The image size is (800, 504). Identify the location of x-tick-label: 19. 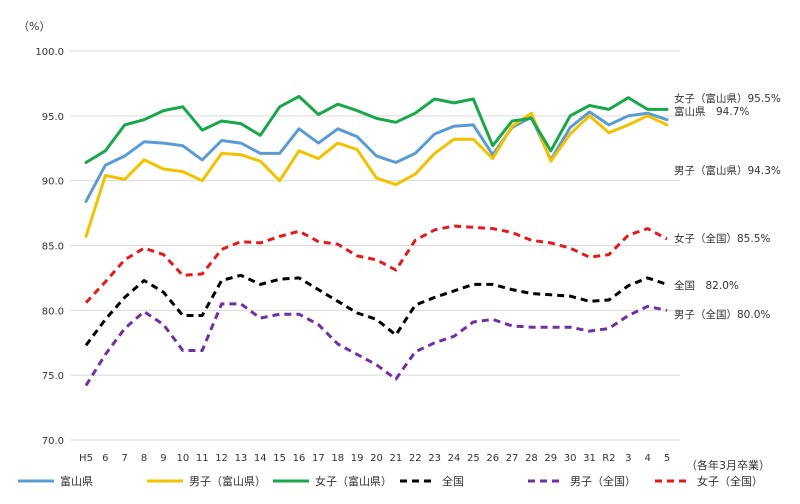
(357, 458).